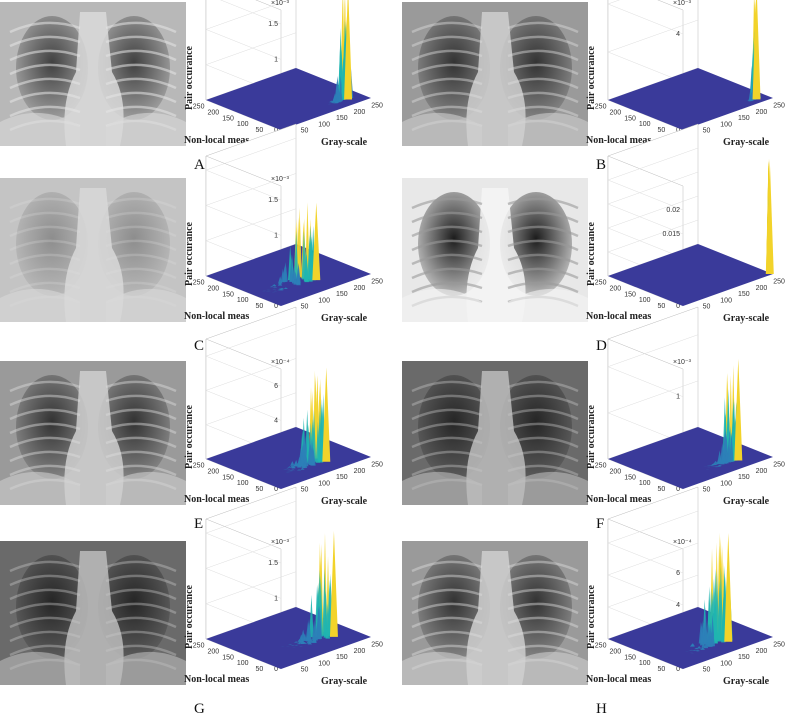  I want to click on panel-label: C, so click(199, 346).